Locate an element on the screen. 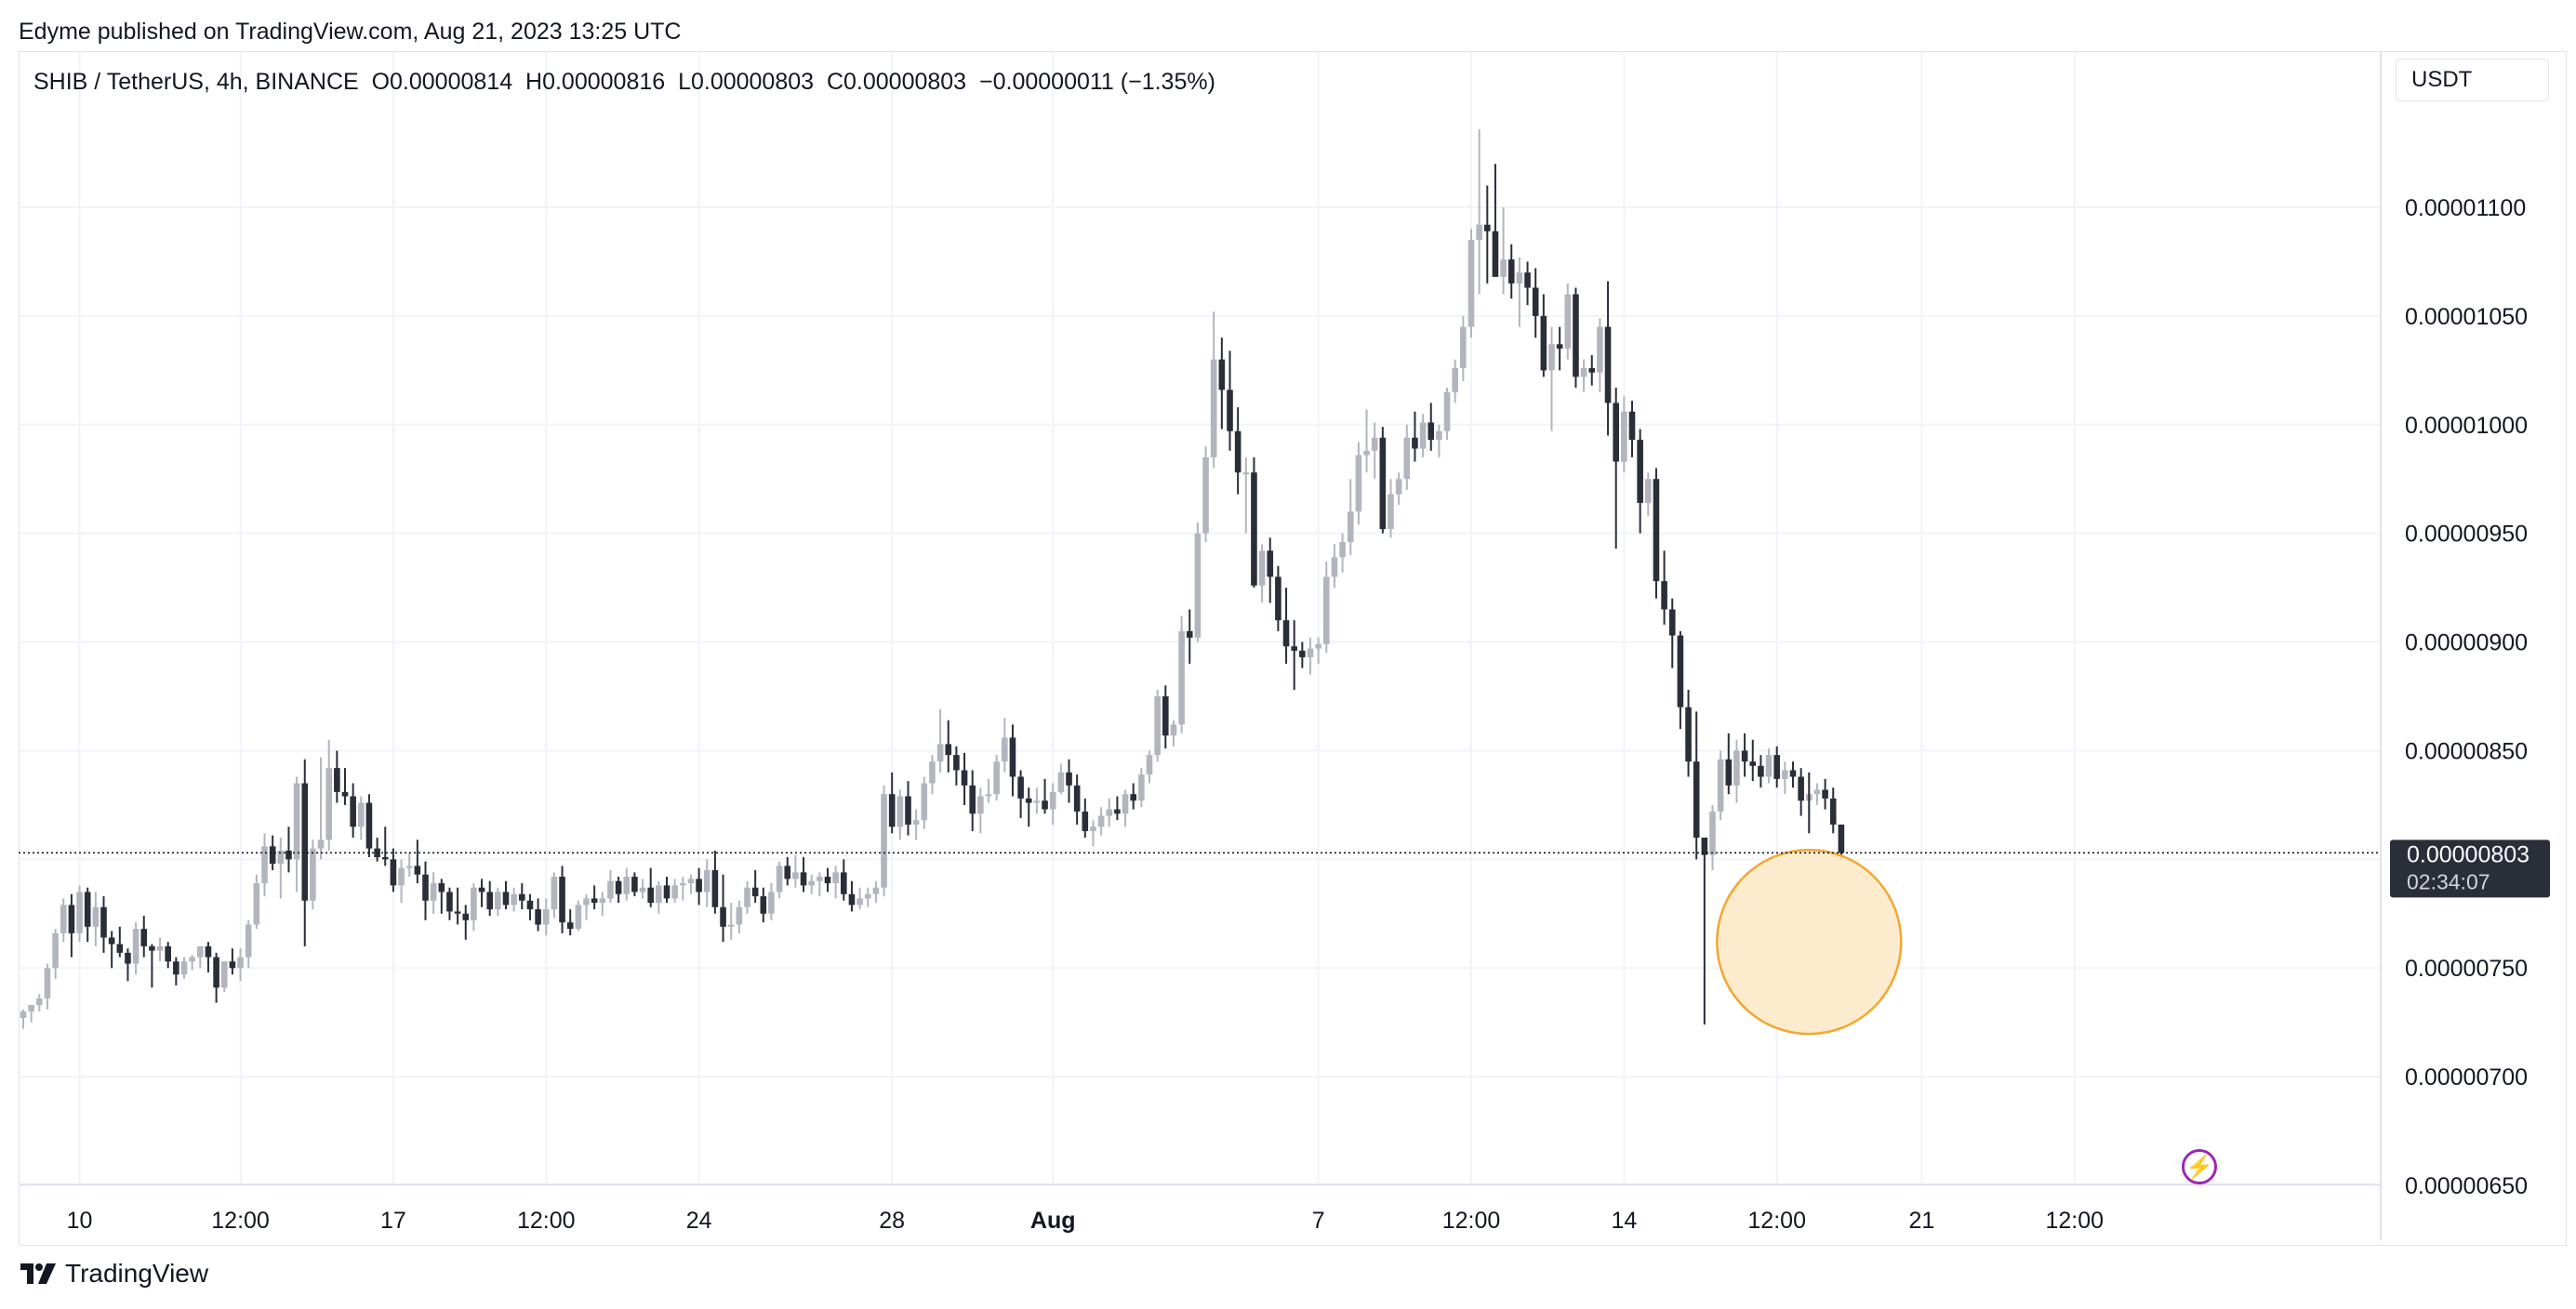  legend-high: H0.00000816 is located at coordinates (595, 82).